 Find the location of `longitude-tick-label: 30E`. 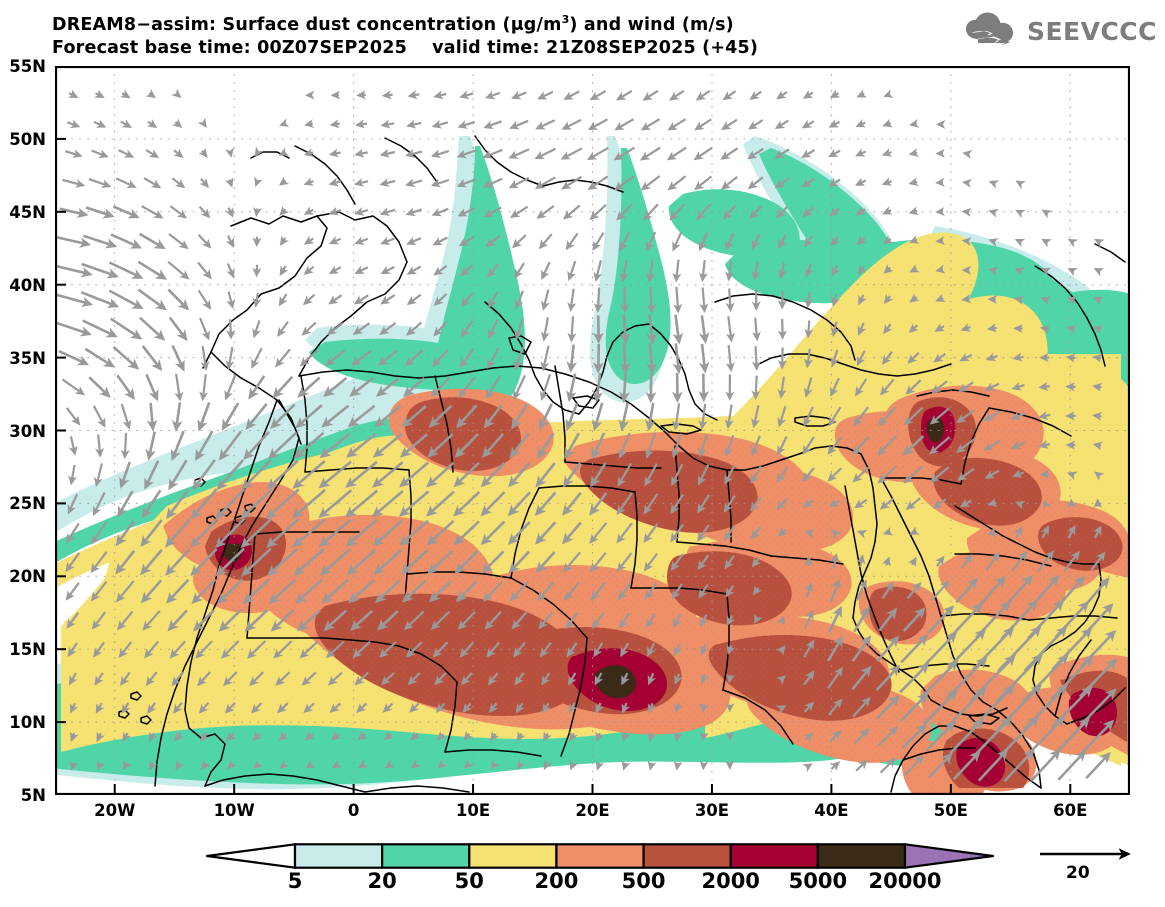

longitude-tick-label: 30E is located at coordinates (712, 810).